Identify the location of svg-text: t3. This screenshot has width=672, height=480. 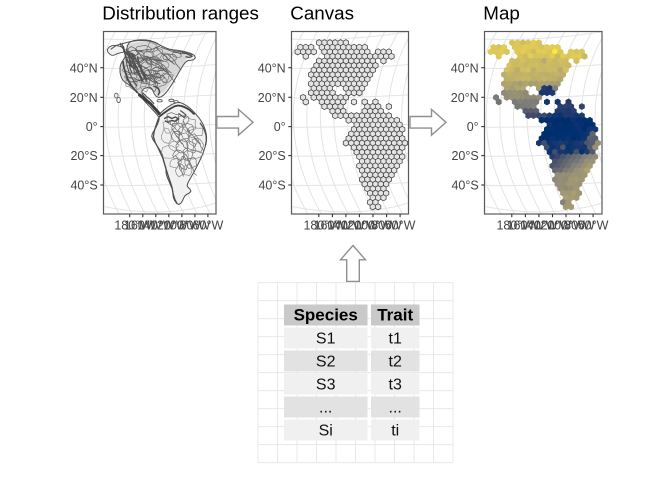
(395, 385).